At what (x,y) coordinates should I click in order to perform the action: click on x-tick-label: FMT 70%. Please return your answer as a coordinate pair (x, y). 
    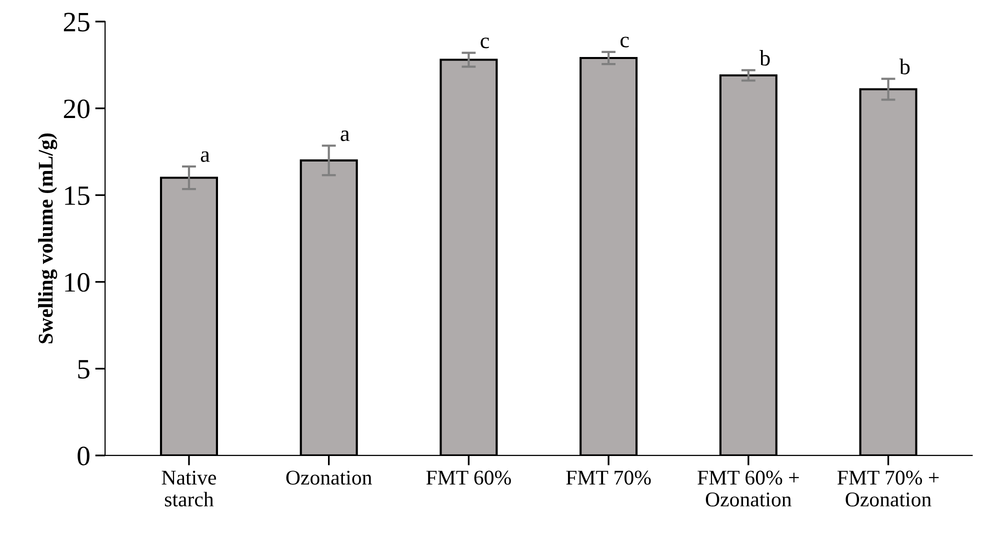
    Looking at the image, I should click on (608, 477).